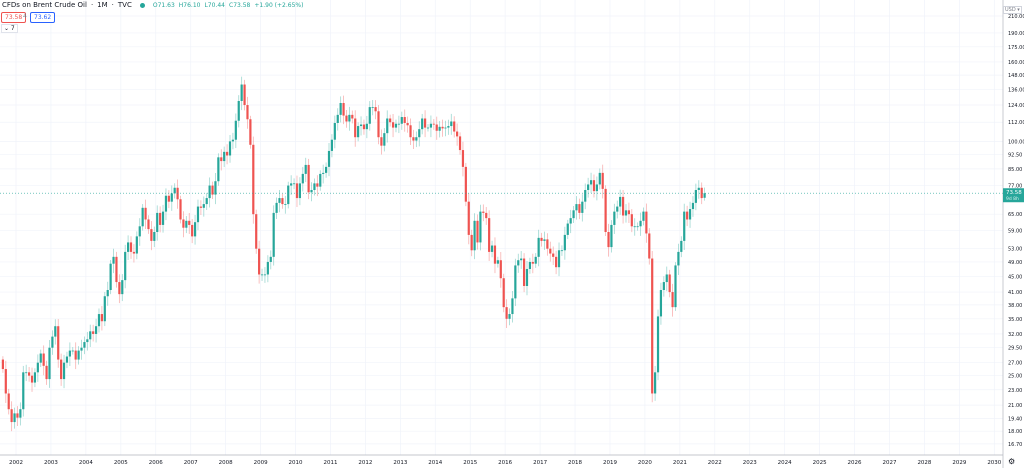 The height and width of the screenshot is (468, 1024). I want to click on y-tick-label: 59.00, so click(1015, 232).